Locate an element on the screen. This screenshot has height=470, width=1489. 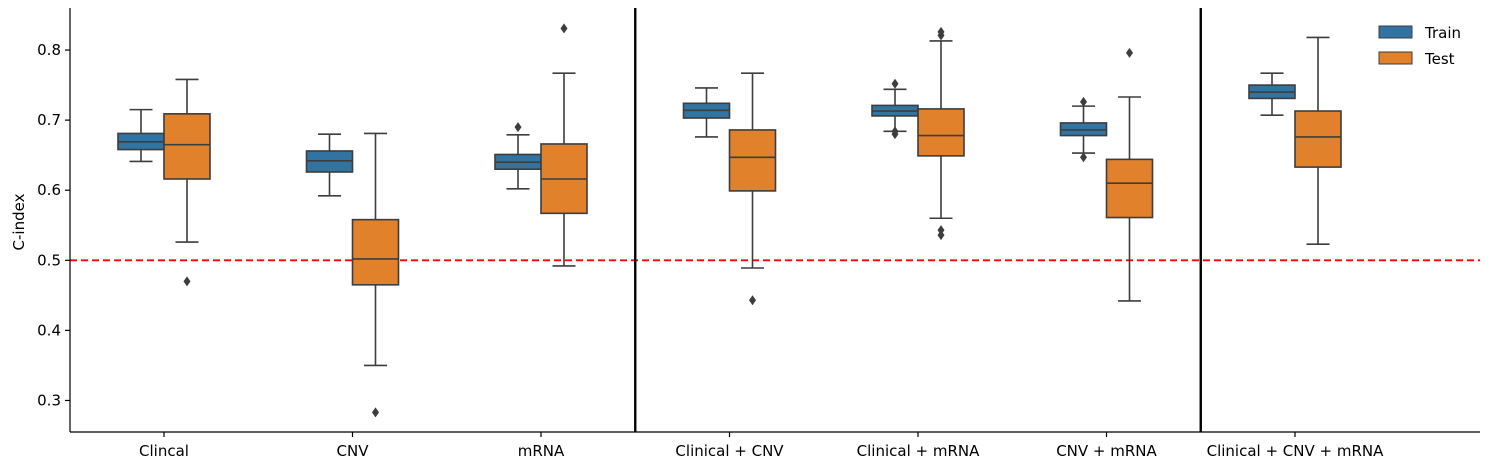
x-tick-label: CNV + mRNA is located at coordinates (1106, 451).